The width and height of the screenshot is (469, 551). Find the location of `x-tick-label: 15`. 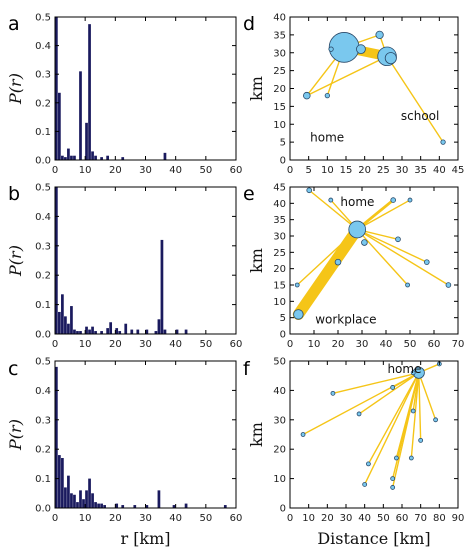

x-tick-label: 15 is located at coordinates (346, 170).